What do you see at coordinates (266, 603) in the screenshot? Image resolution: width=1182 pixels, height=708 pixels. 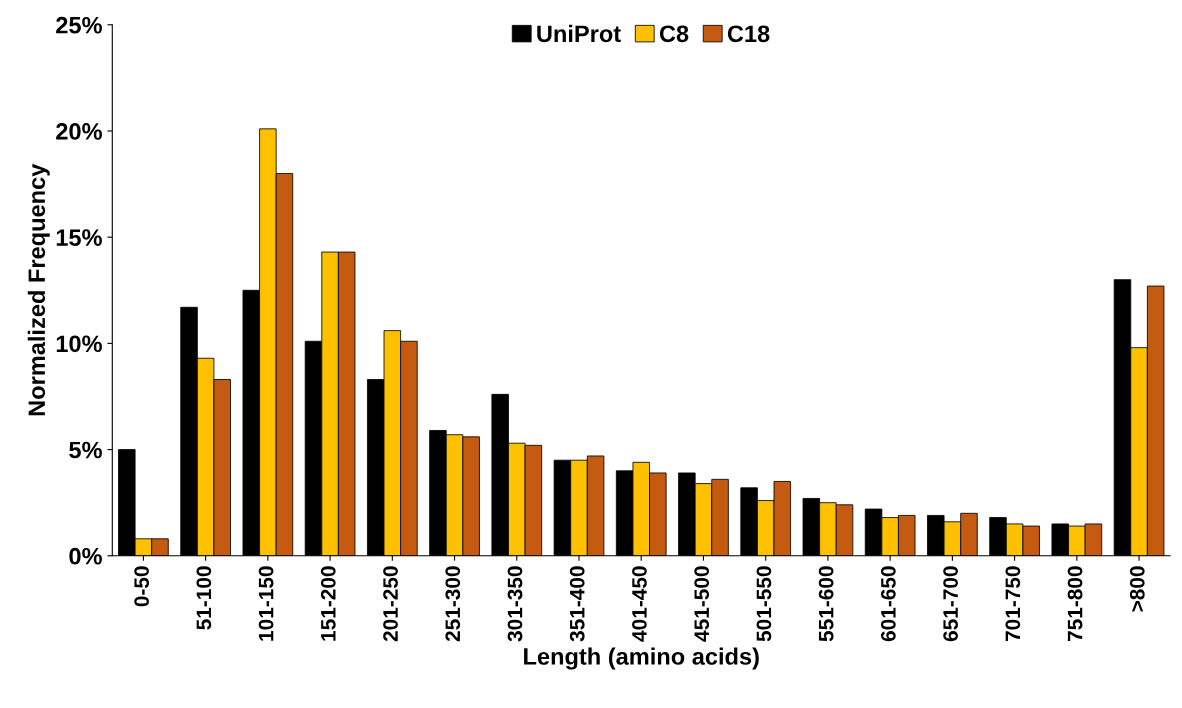 I see `x-tick-label: 101-150` at bounding box center [266, 603].